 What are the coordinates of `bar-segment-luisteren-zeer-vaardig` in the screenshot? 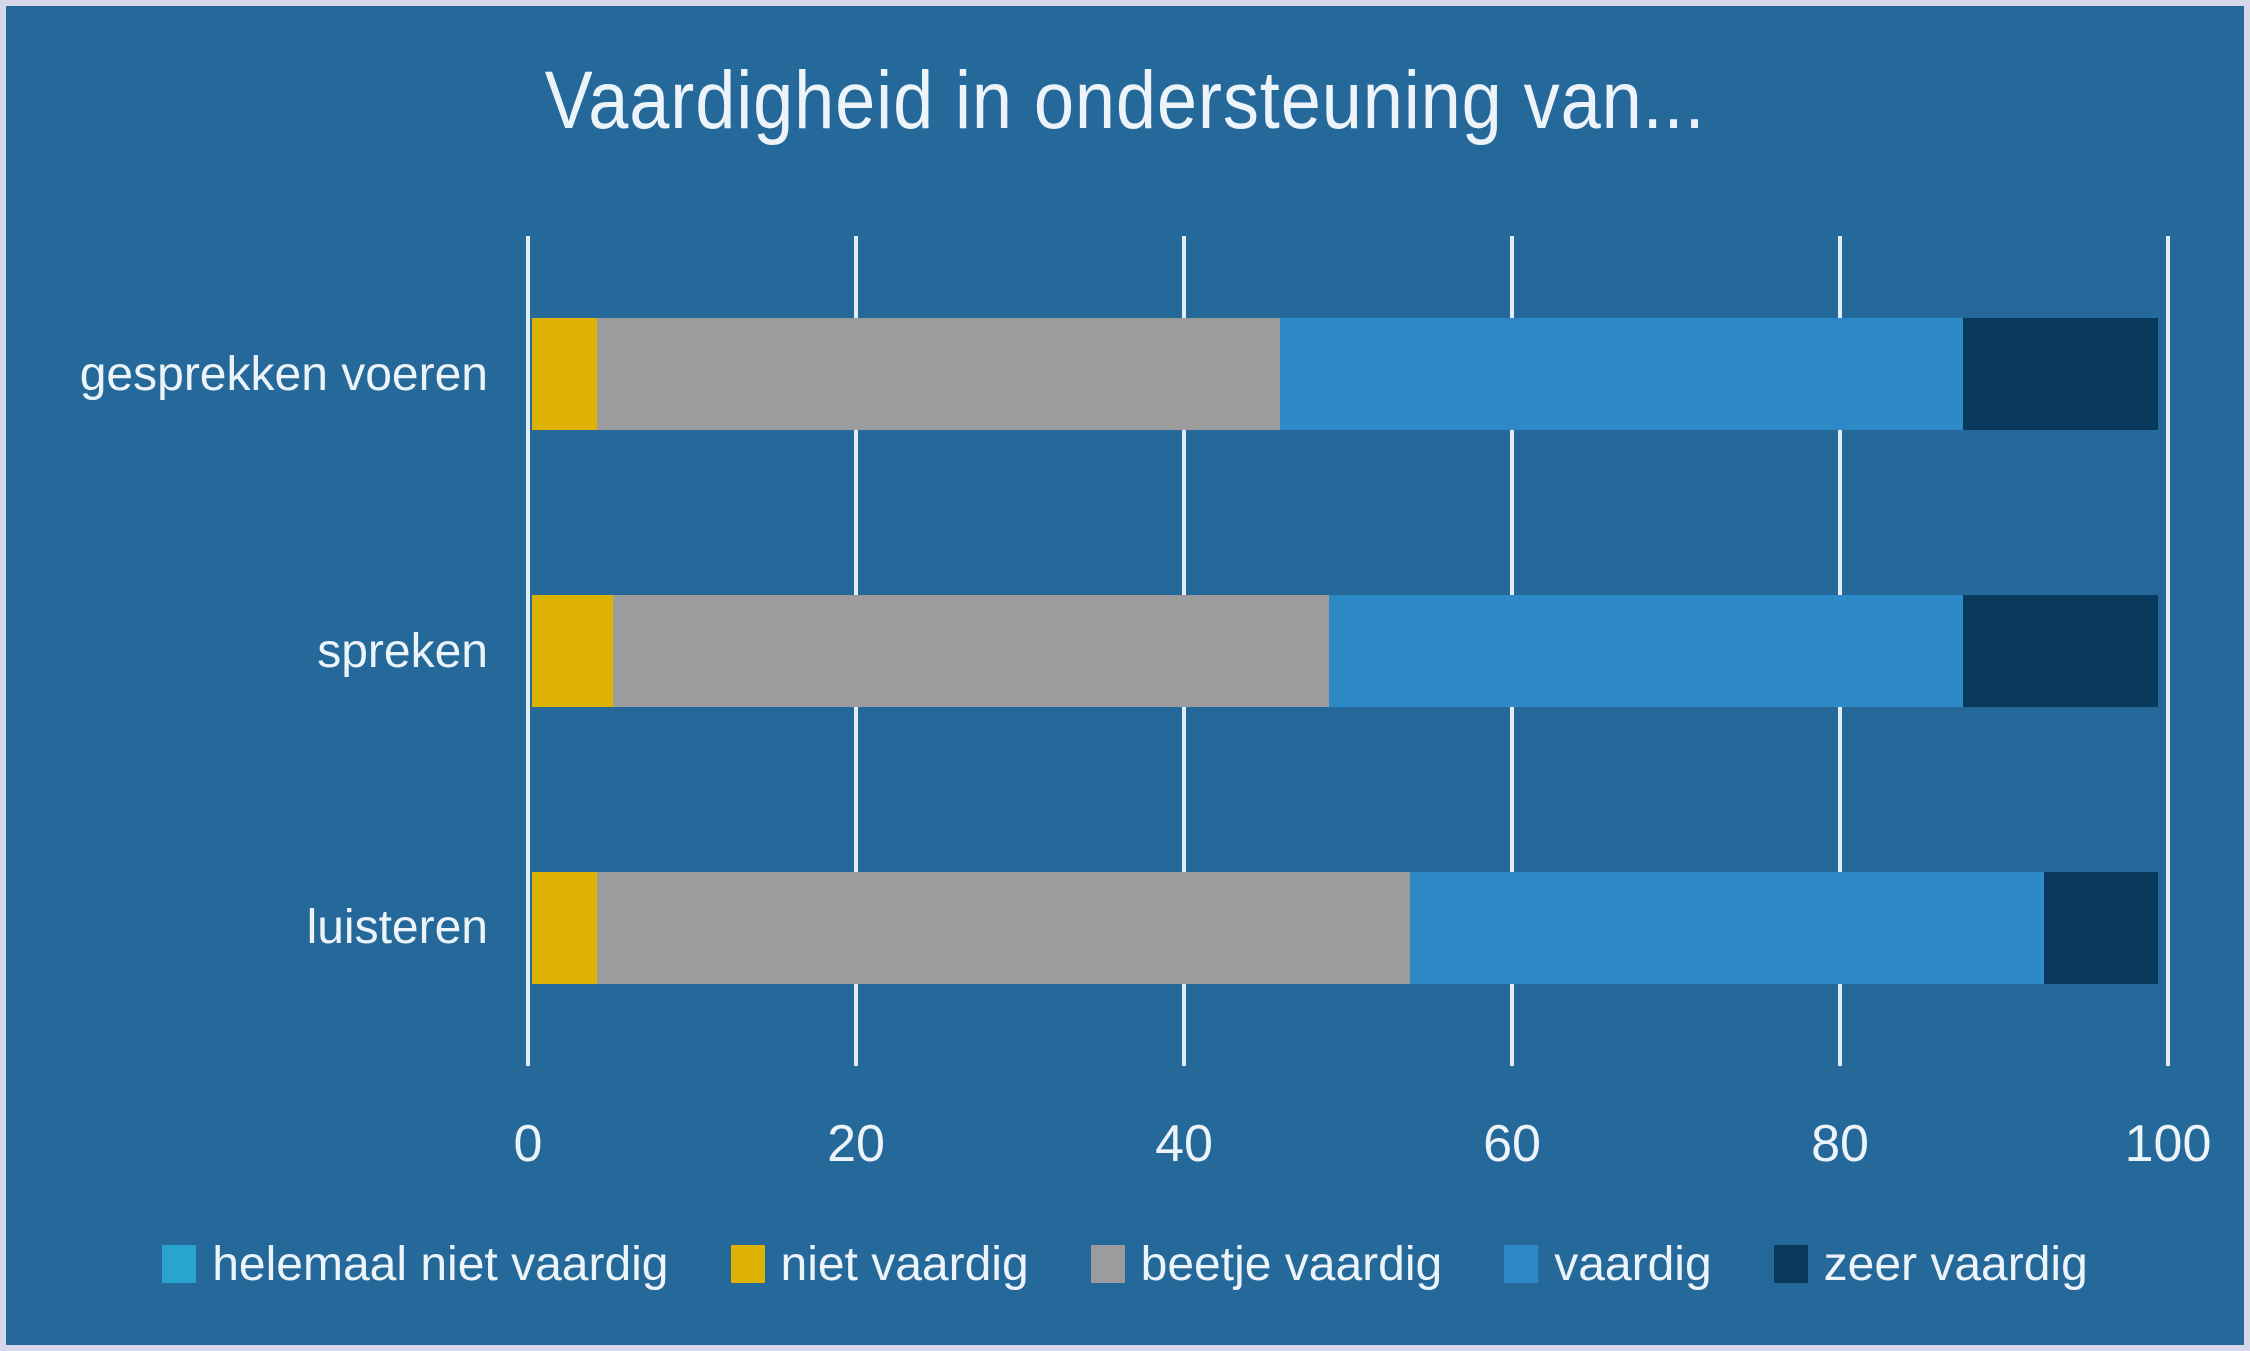 It's located at (2101, 927).